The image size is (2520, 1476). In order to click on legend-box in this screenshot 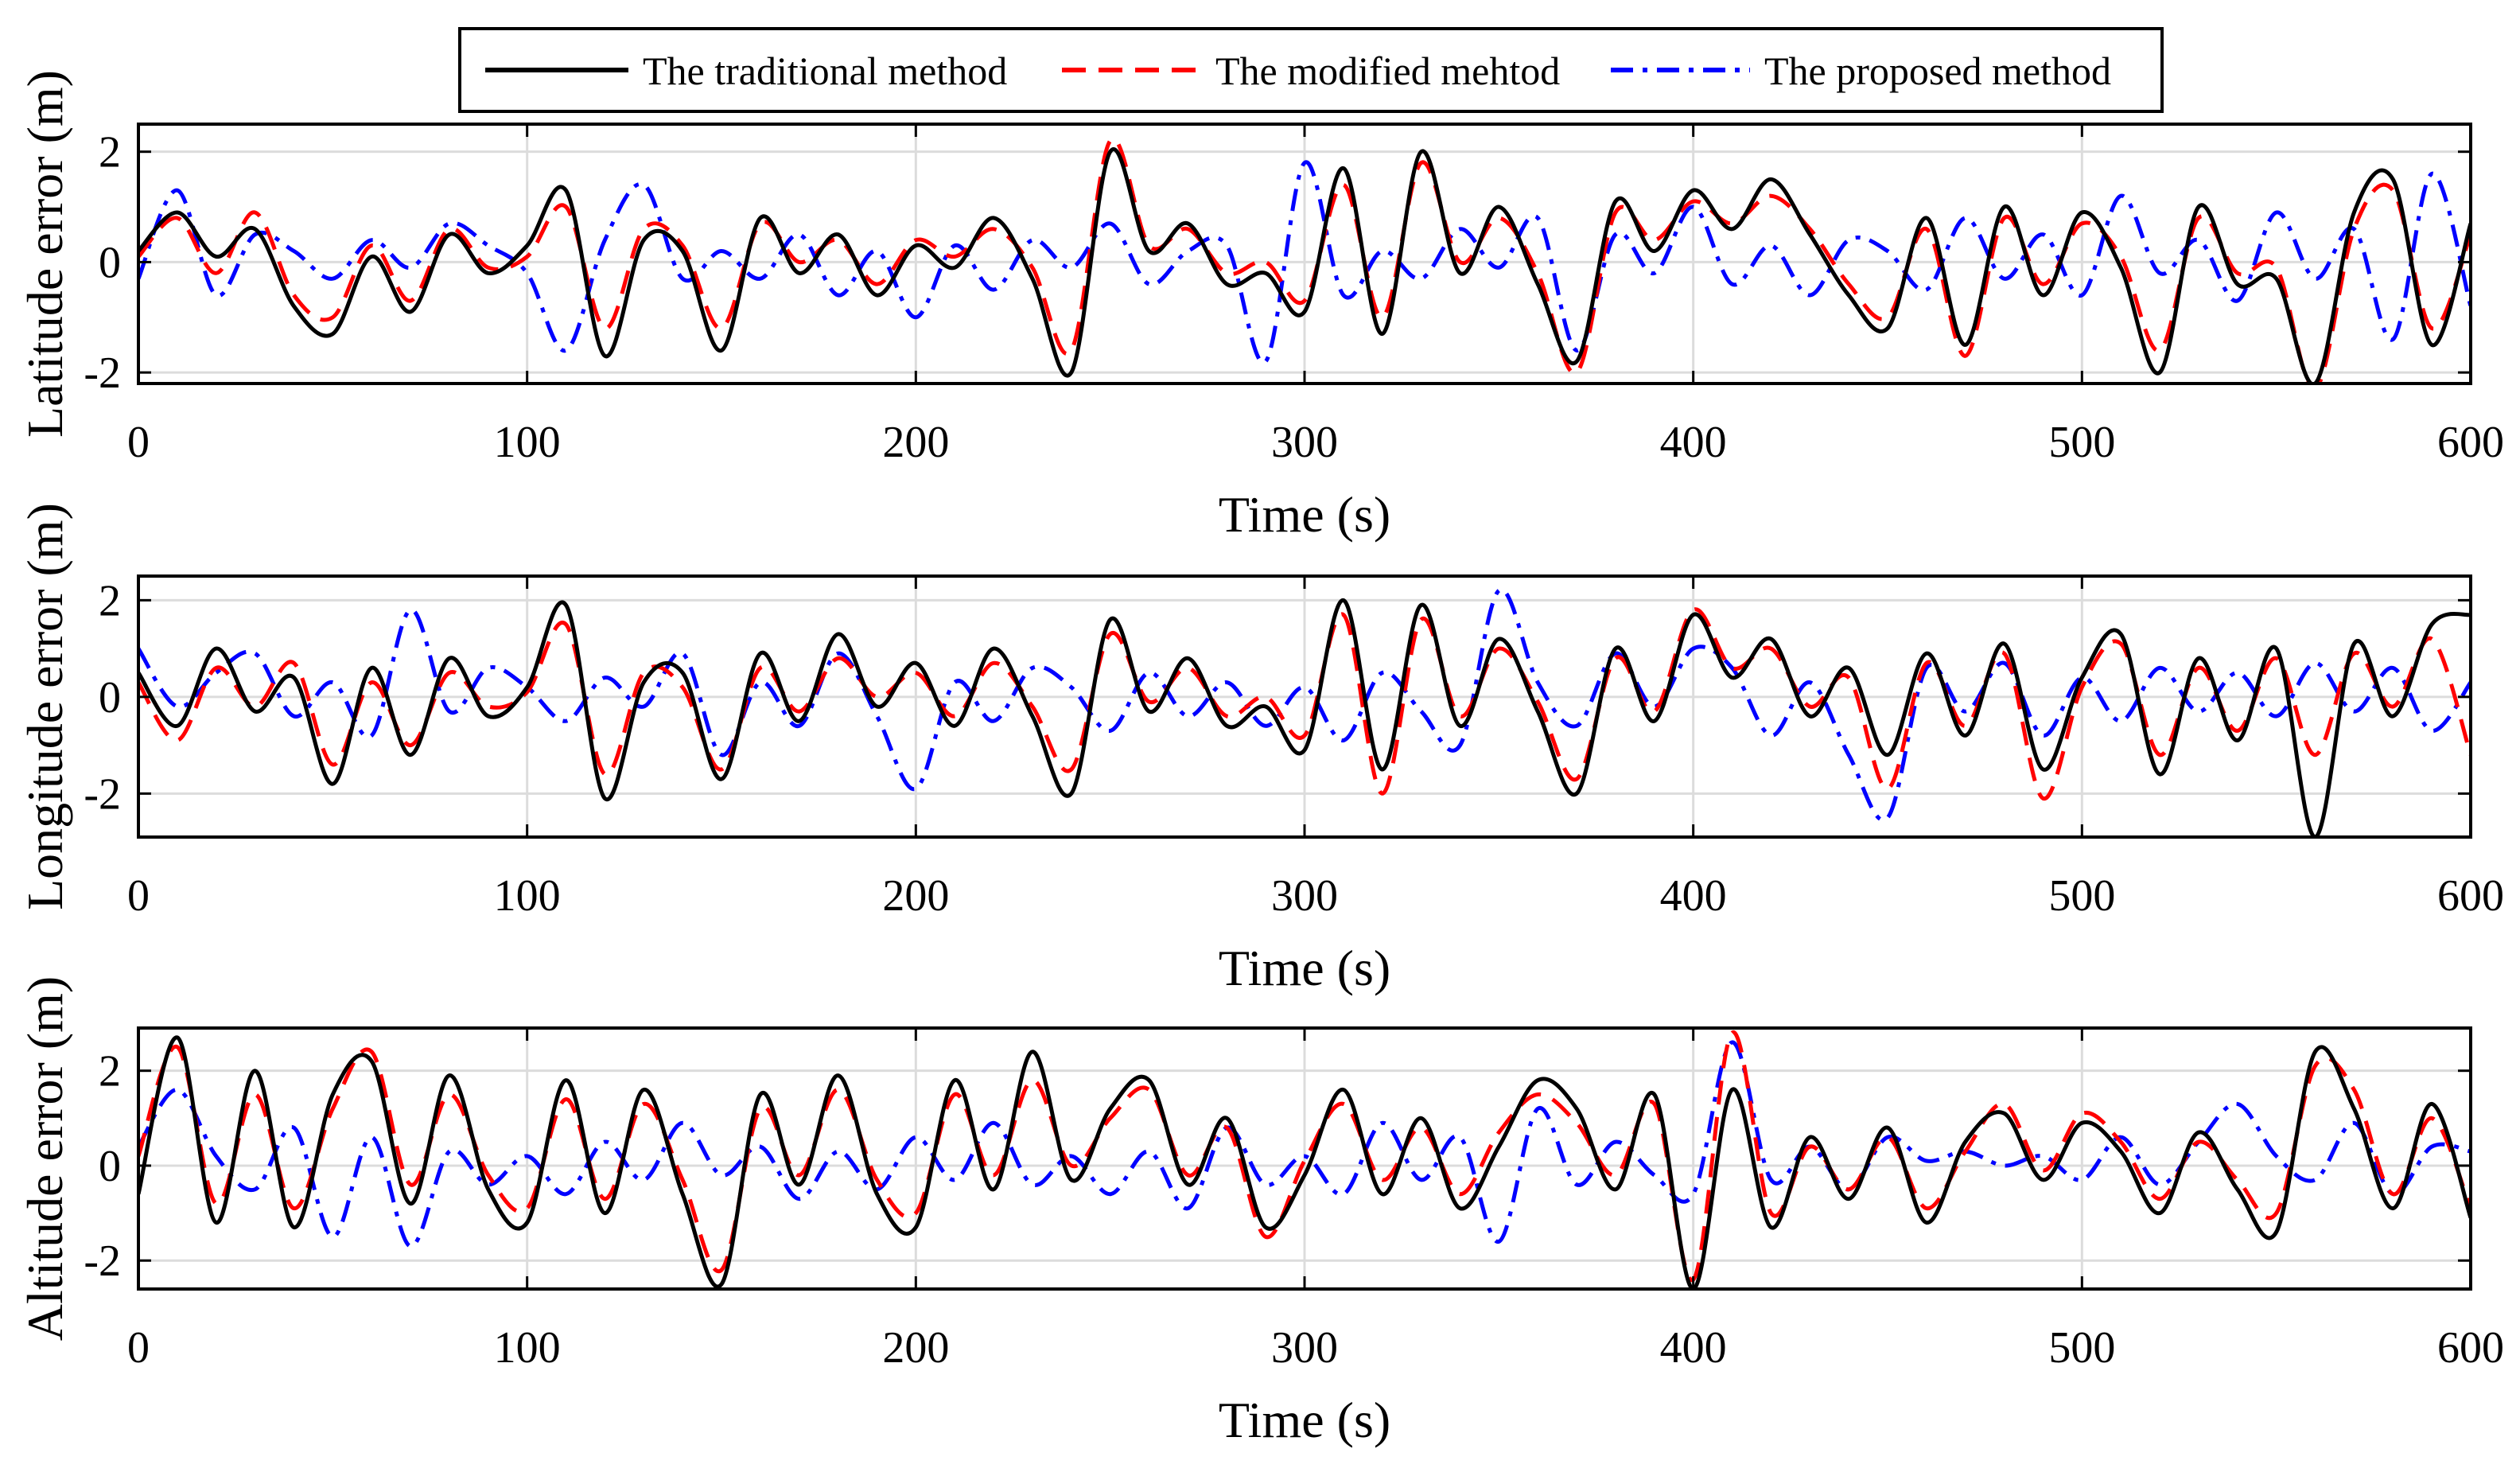, I will do `click(1311, 70)`.